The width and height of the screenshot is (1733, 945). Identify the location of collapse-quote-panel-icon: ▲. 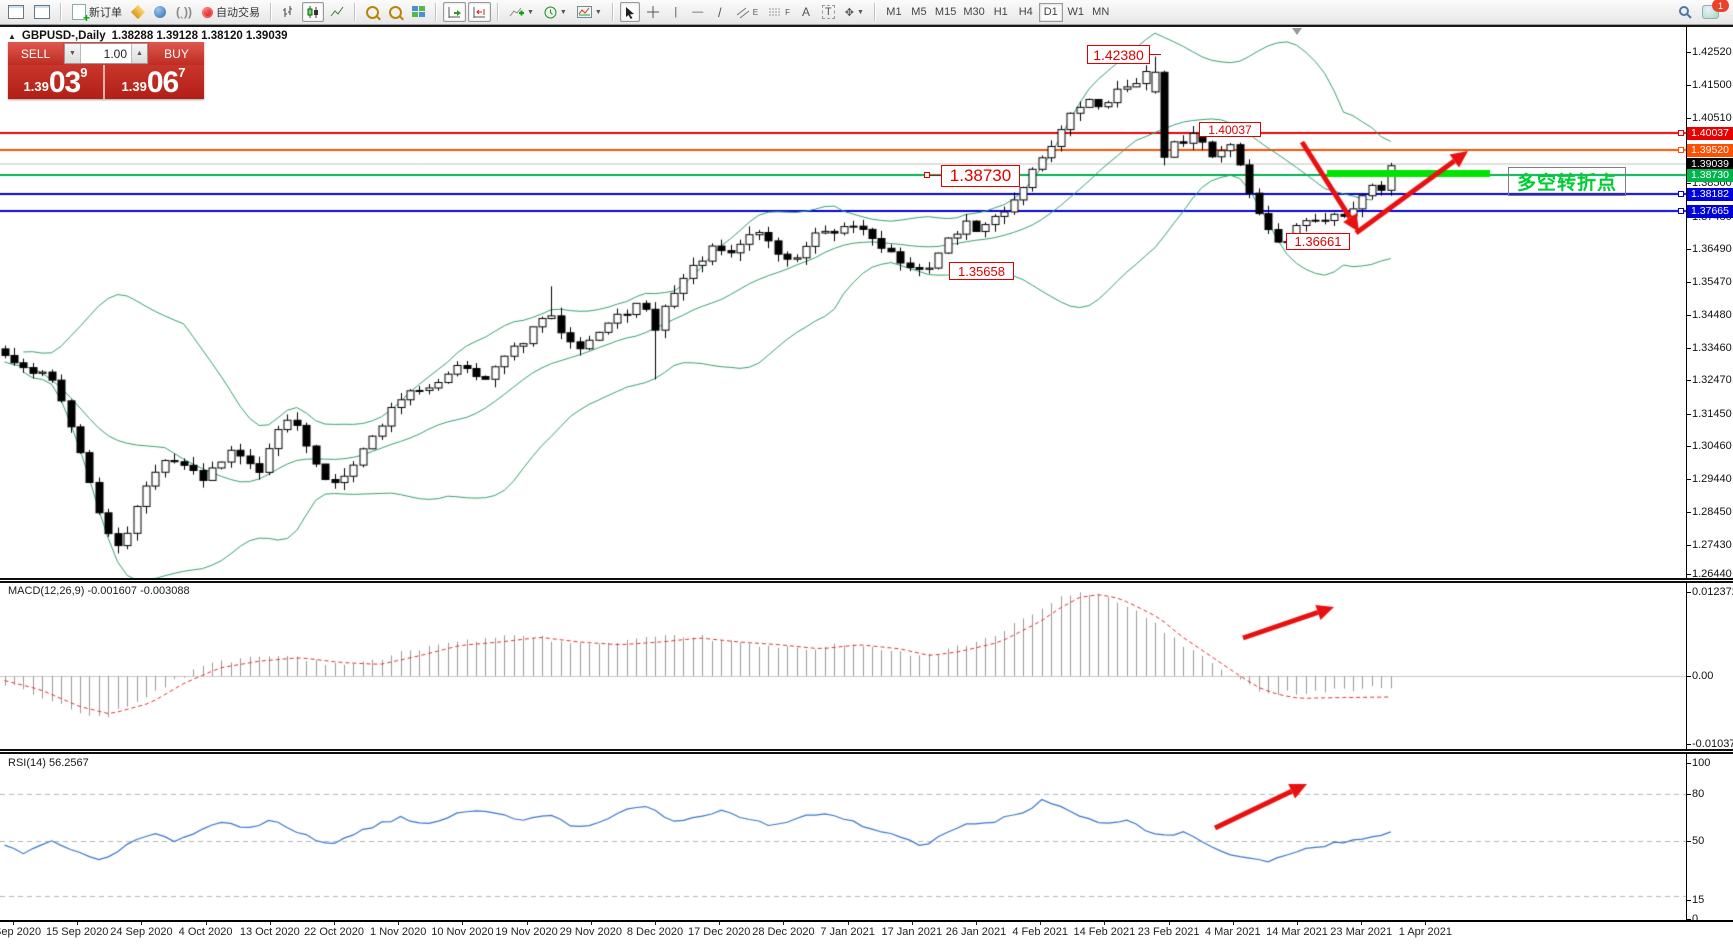
(12, 36).